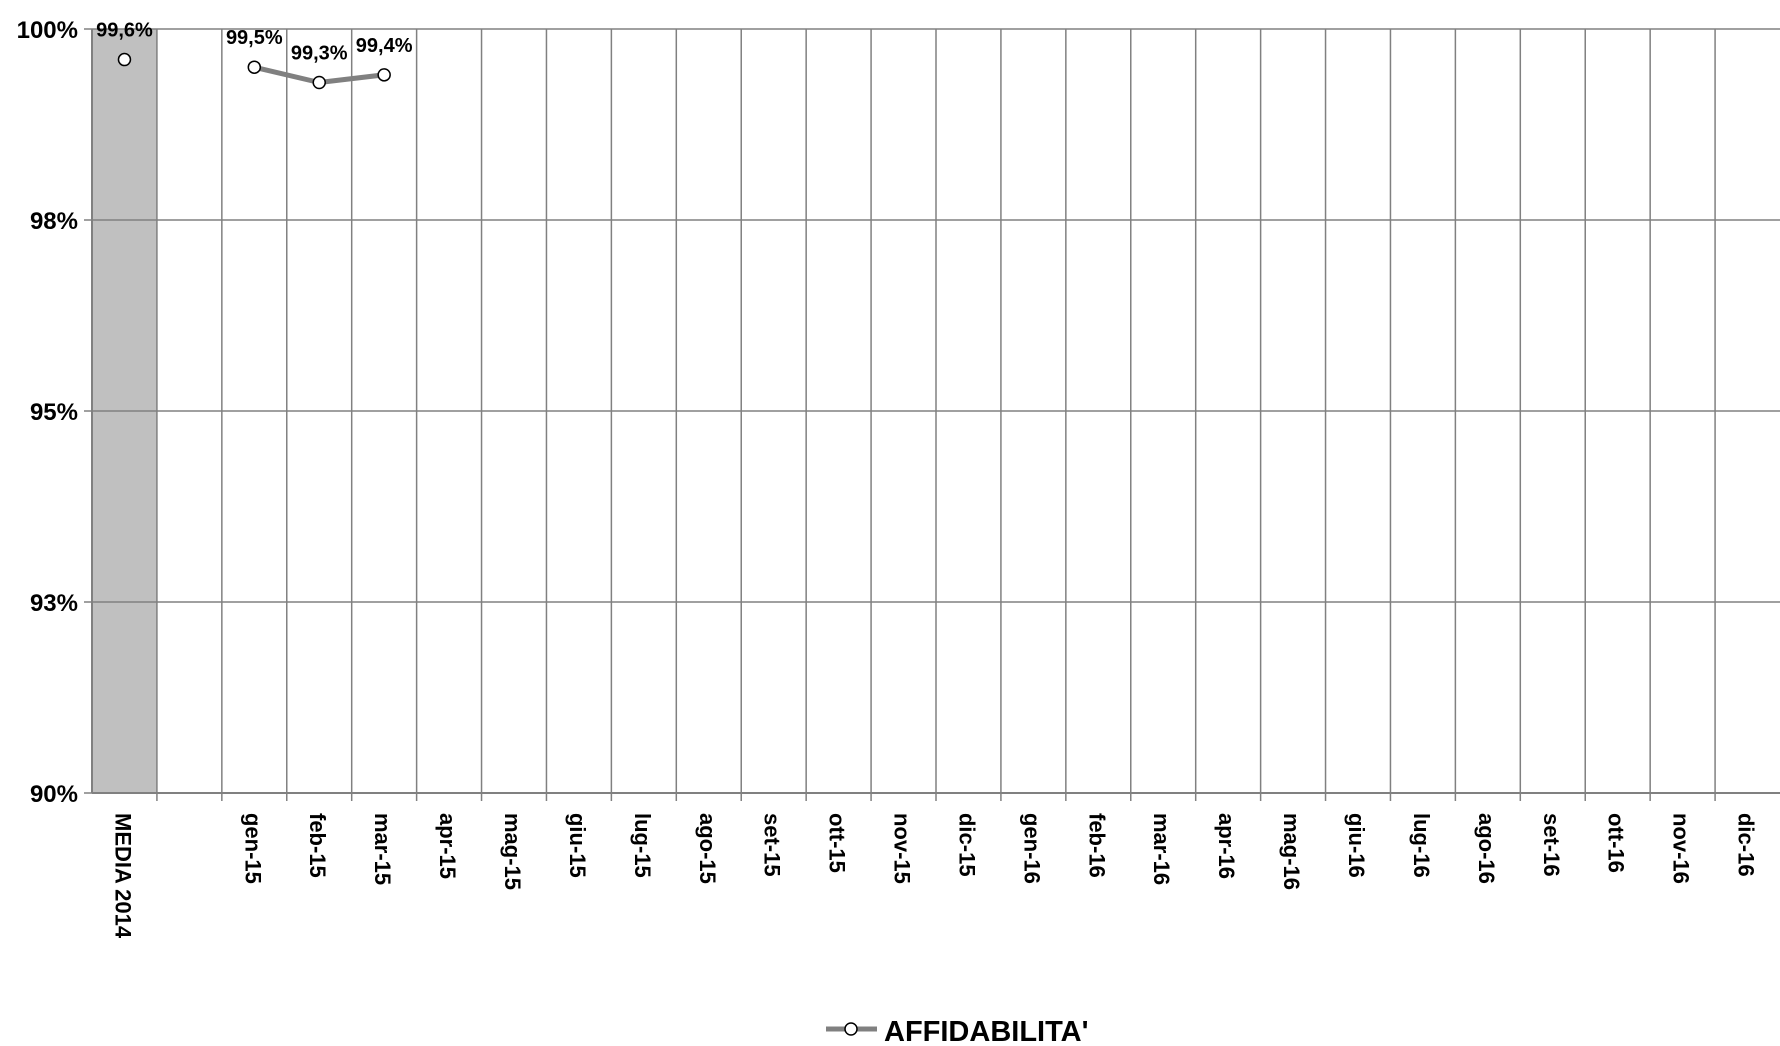 The width and height of the screenshot is (1780, 1046). Describe the element at coordinates (1291, 851) in the screenshot. I see `x-tick-label: mag-16` at that location.